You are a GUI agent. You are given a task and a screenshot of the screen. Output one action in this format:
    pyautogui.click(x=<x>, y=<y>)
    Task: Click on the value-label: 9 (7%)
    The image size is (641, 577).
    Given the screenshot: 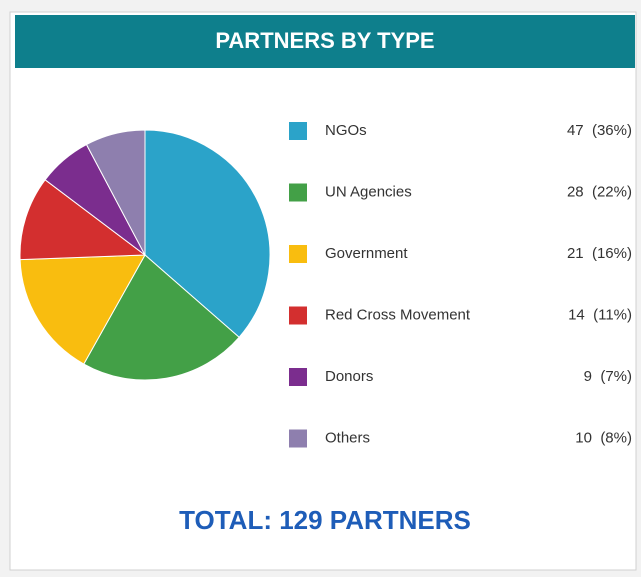 What is the action you would take?
    pyautogui.click(x=608, y=376)
    